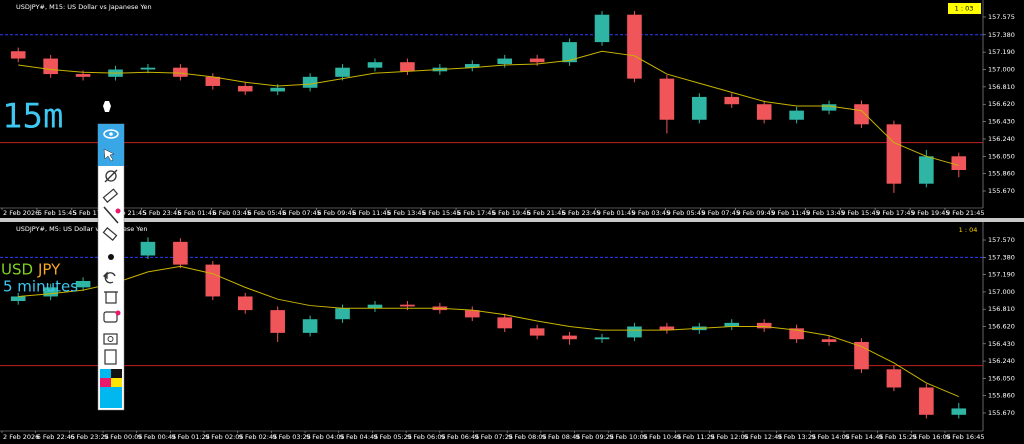 The width and height of the screenshot is (1024, 444). I want to click on chart-title: USDJPY#, M15: US Dollar vs Japanese Yen, so click(84, 7).